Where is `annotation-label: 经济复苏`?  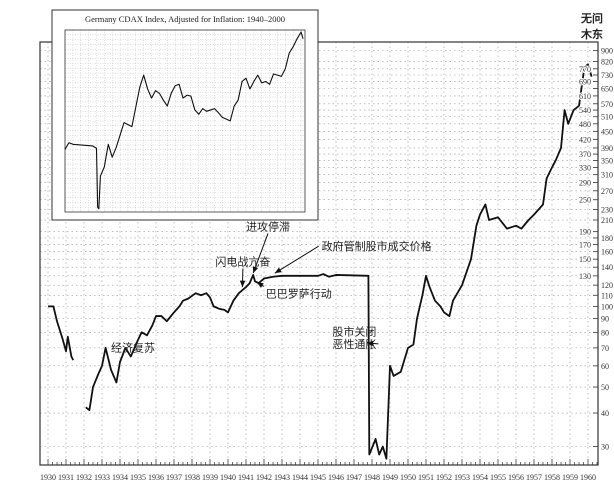
annotation-label: 经济复苏 is located at coordinates (133, 347).